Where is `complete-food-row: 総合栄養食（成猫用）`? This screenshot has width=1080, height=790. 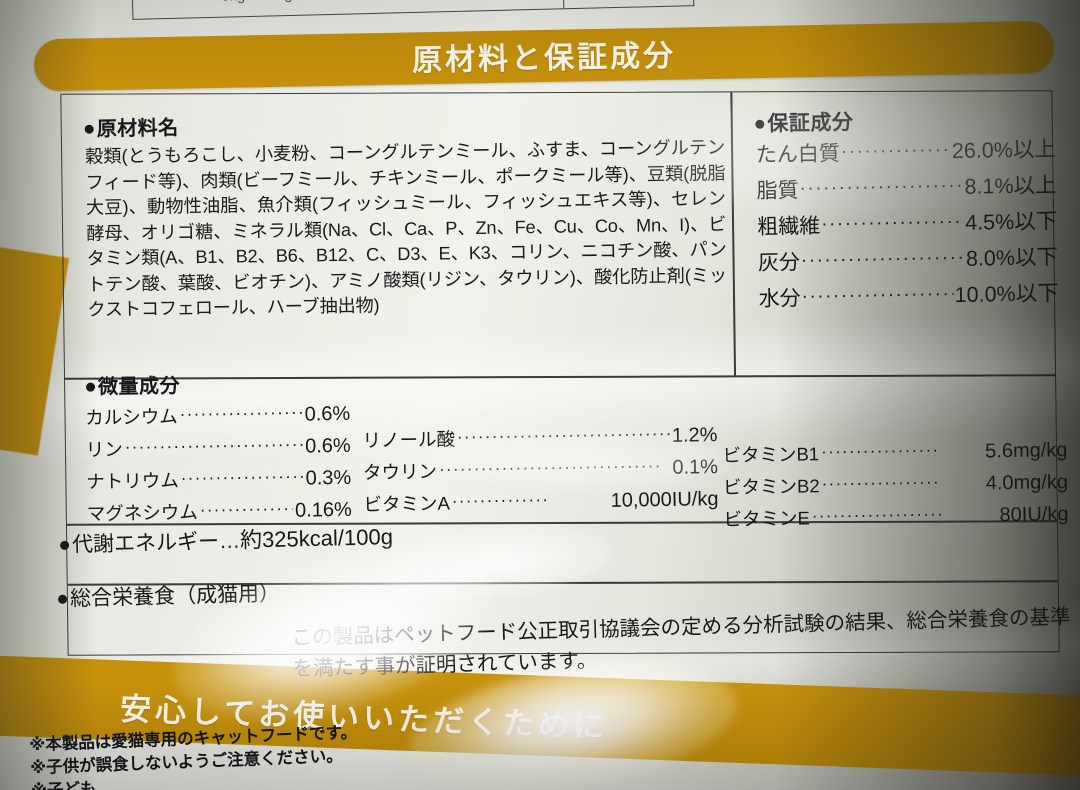 complete-food-row: 総合栄養食（成猫用） is located at coordinates (169, 595).